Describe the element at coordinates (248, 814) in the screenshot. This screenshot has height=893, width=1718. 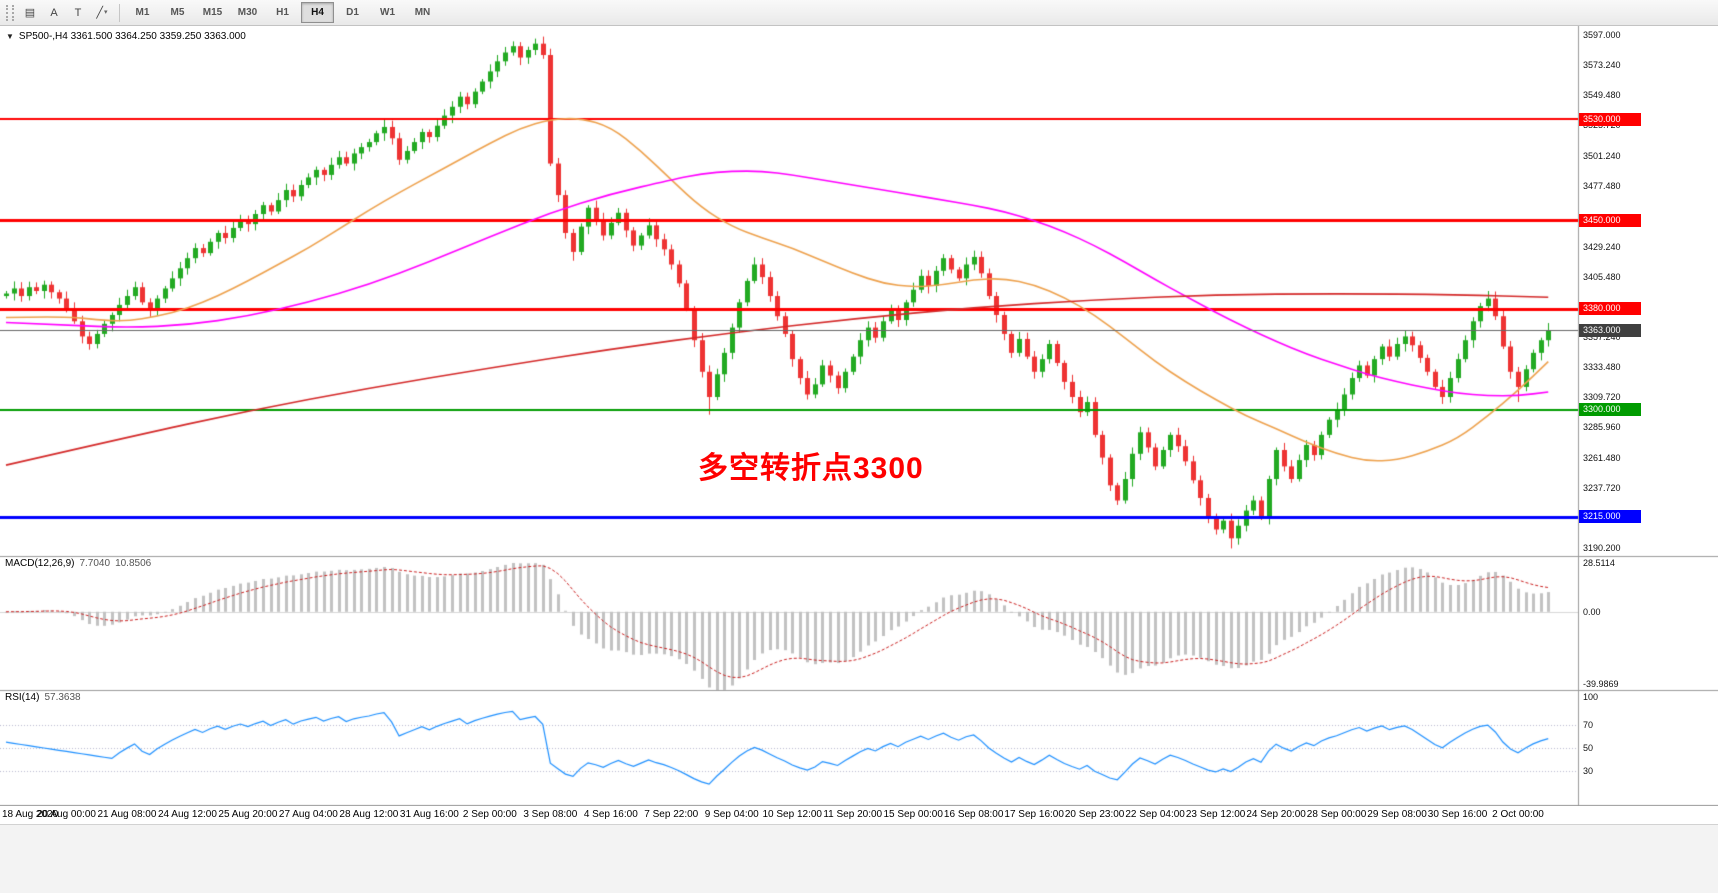
I see `time-axis-label: 25 Aug 20:00` at that location.